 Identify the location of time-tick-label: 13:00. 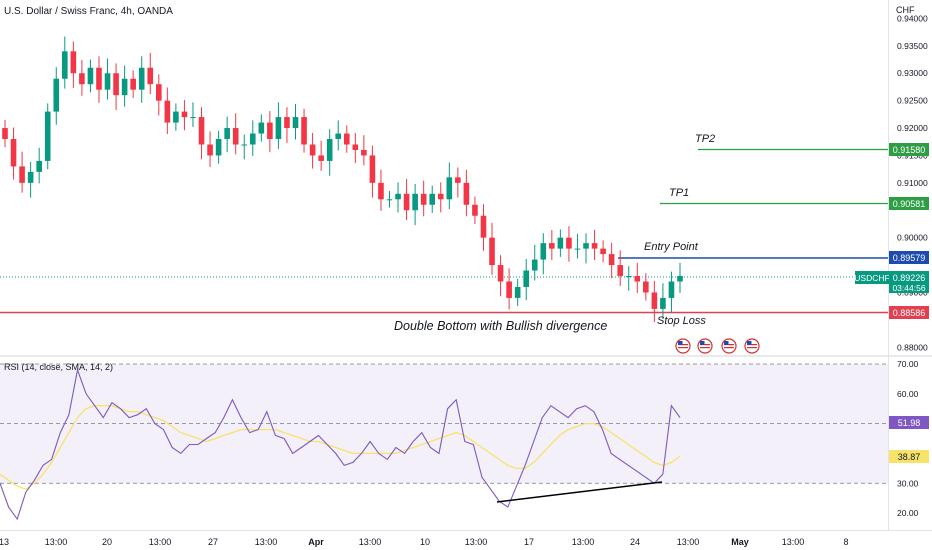
(476, 542).